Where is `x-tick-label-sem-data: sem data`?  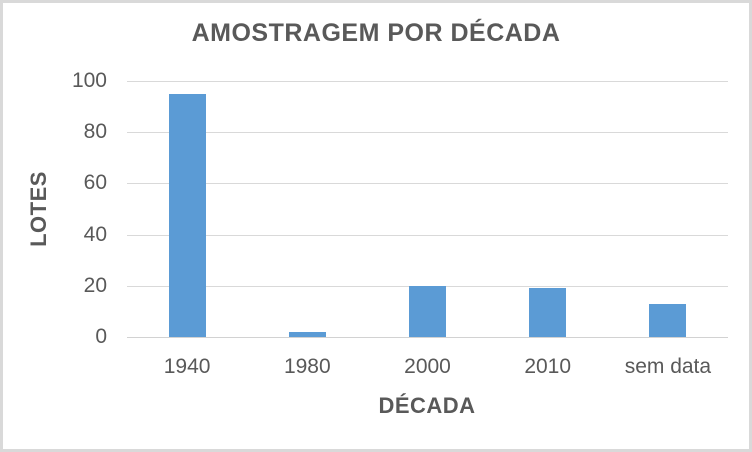 x-tick-label-sem-data: sem data is located at coordinates (668, 366).